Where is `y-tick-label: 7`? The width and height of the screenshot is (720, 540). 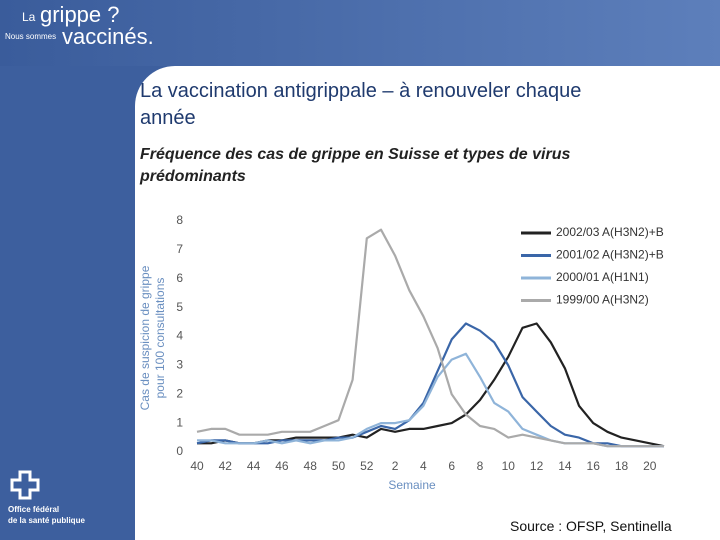 y-tick-label: 7 is located at coordinates (179, 249).